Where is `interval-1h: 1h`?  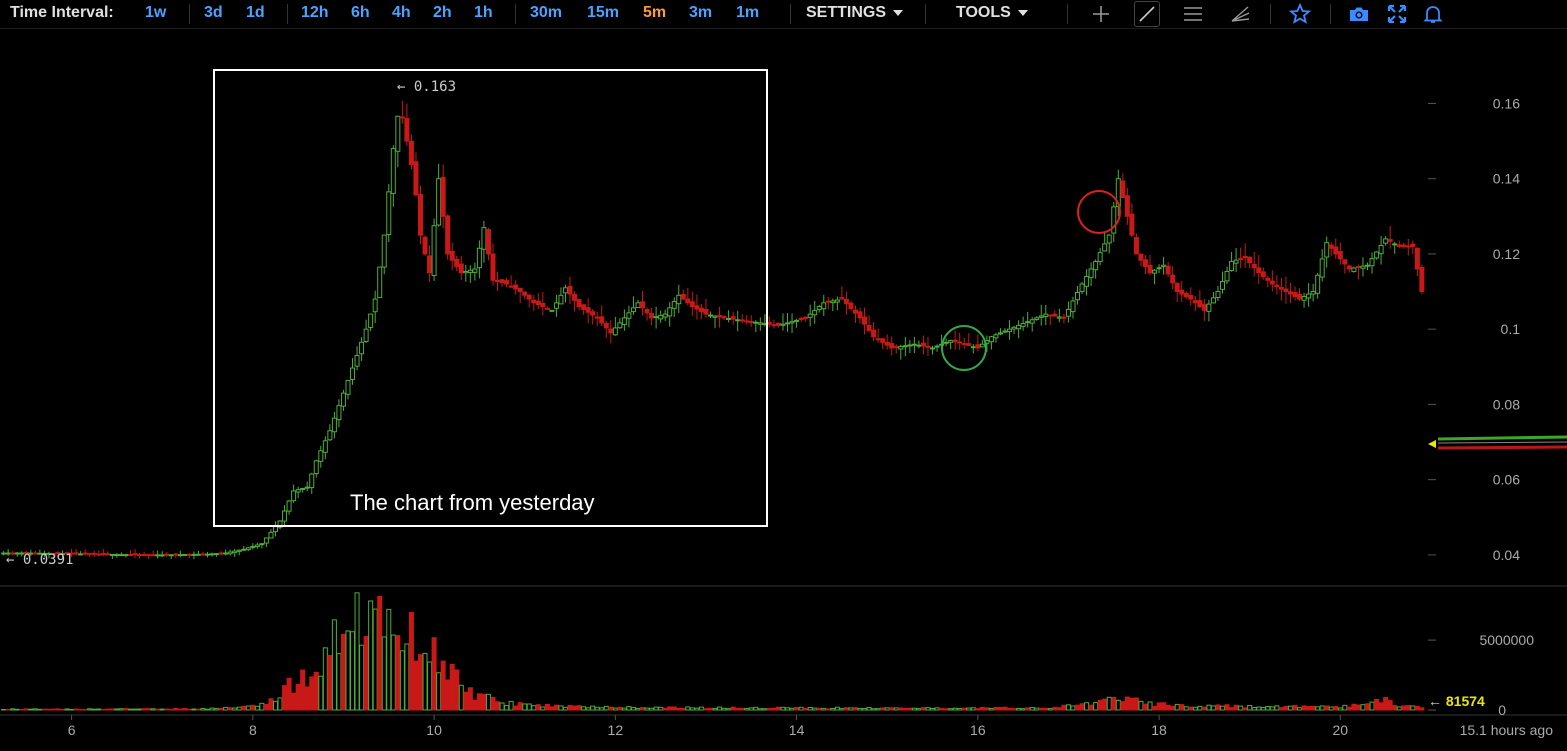 interval-1h: 1h is located at coordinates (483, 12).